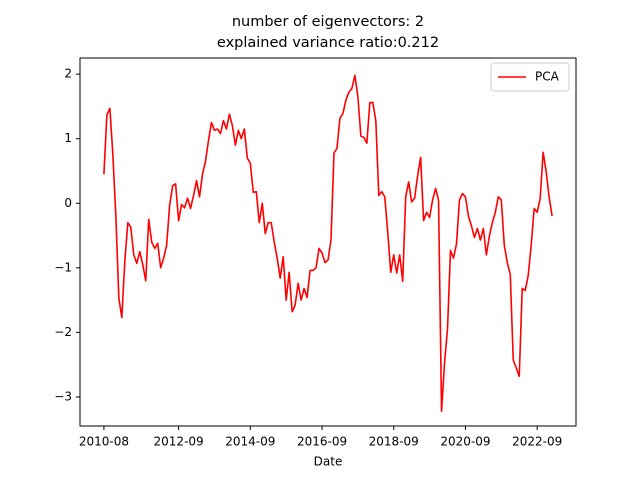 The image size is (640, 480). I want to click on y-tick-label: 1, so click(68, 138).